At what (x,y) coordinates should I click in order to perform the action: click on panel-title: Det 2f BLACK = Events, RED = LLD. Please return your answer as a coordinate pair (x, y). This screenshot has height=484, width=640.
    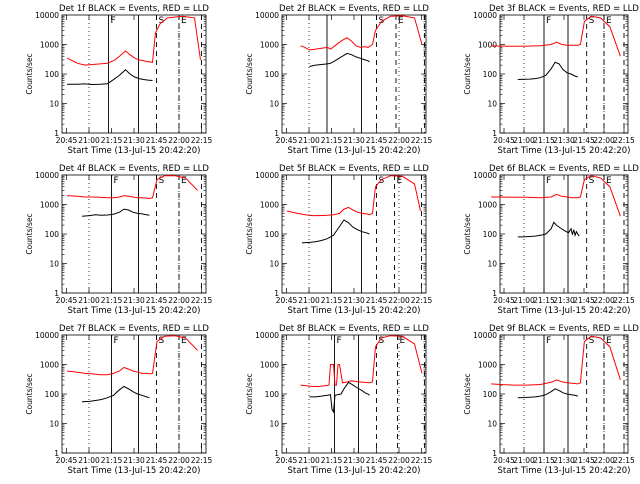
    Looking at the image, I should click on (354, 9).